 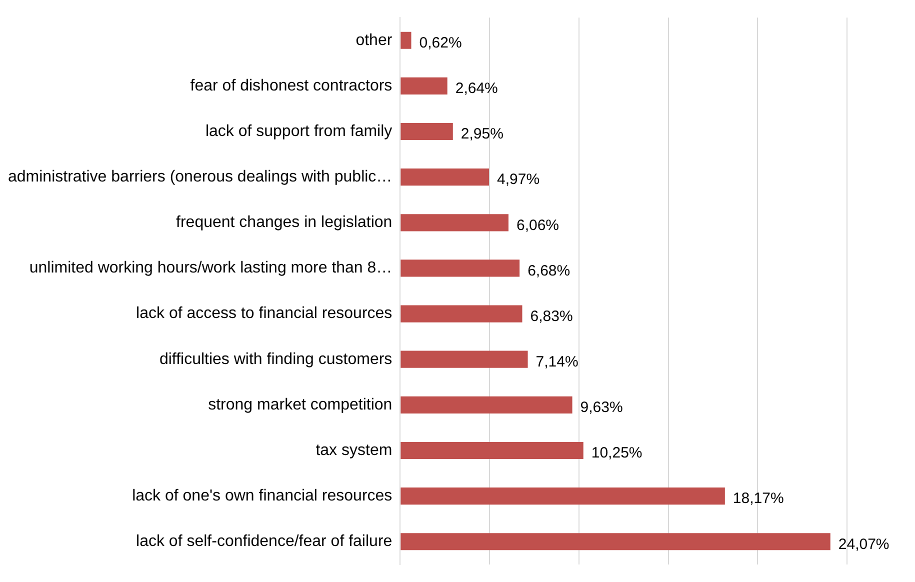 I want to click on y-tick-label: lack of self-confidence/fear of failure, so click(x=264, y=541).